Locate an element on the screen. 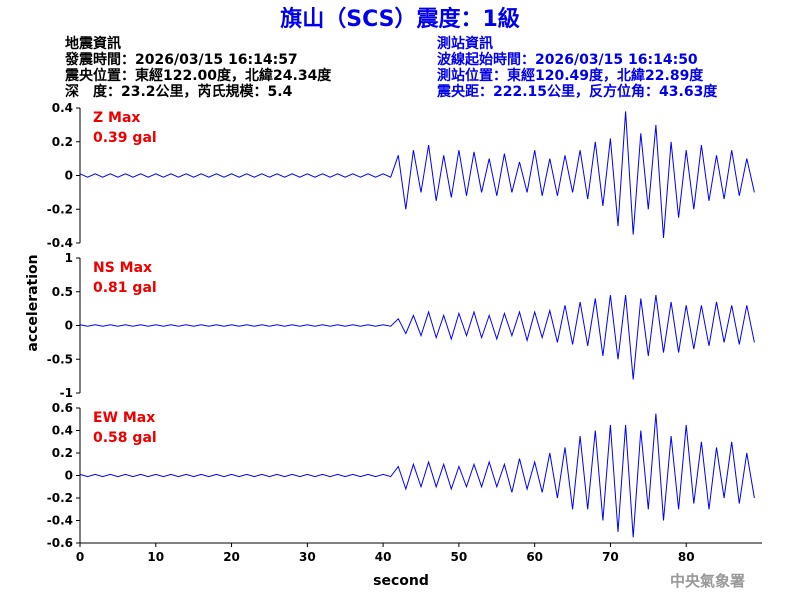 This screenshot has width=800, height=604. info-line: 波線起始時間：2026/03/15 16:14:50 is located at coordinates (567, 59).